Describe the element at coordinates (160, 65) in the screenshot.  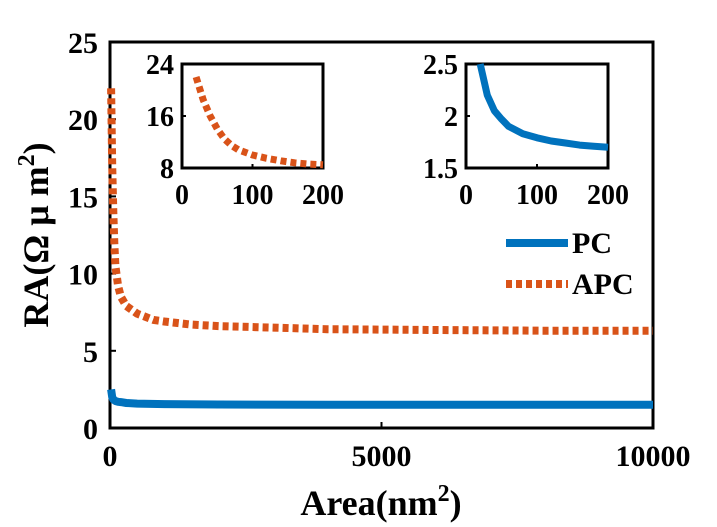
I see `inset-apc-y-tick-label: 24` at that location.